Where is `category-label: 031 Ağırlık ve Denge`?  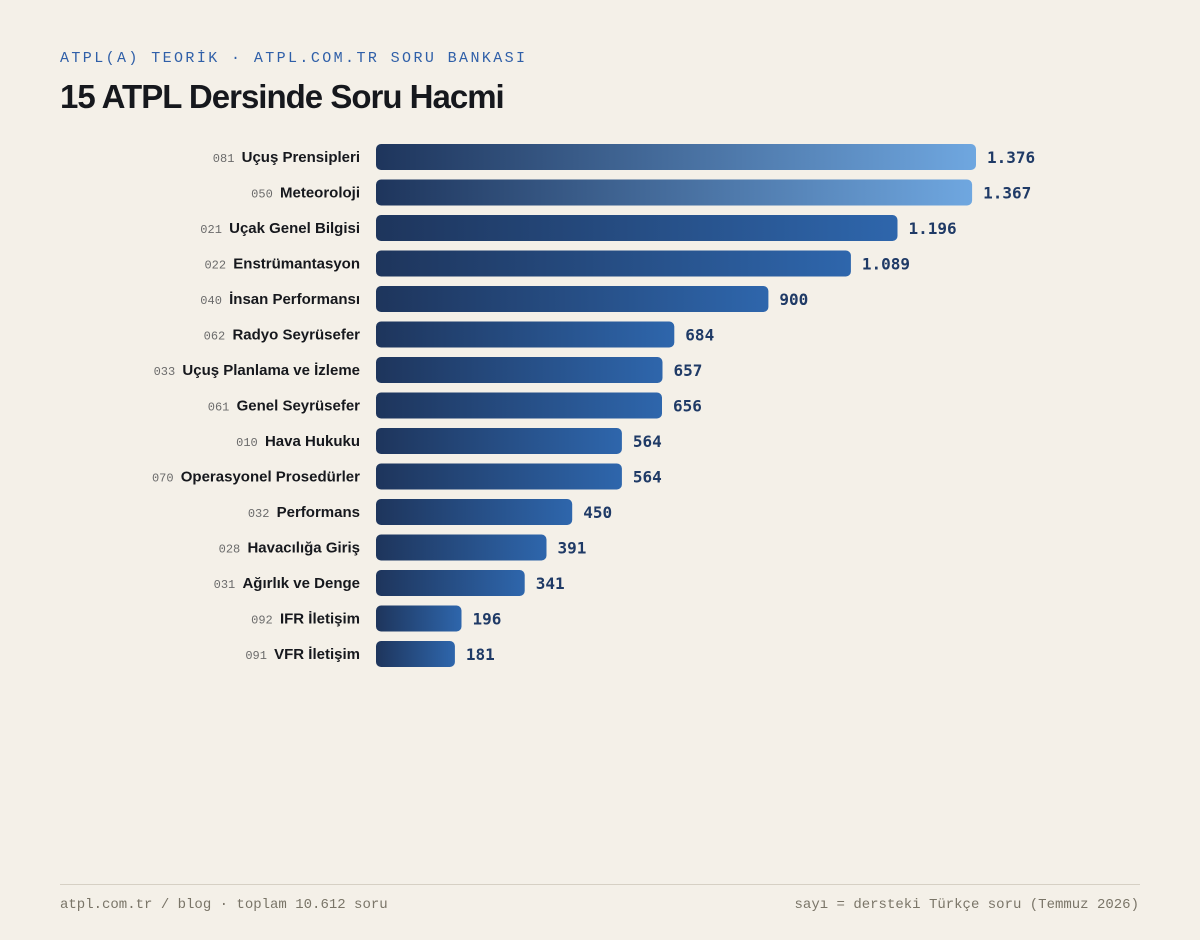 category-label: 031 Ağırlık ve Denge is located at coordinates (287, 583).